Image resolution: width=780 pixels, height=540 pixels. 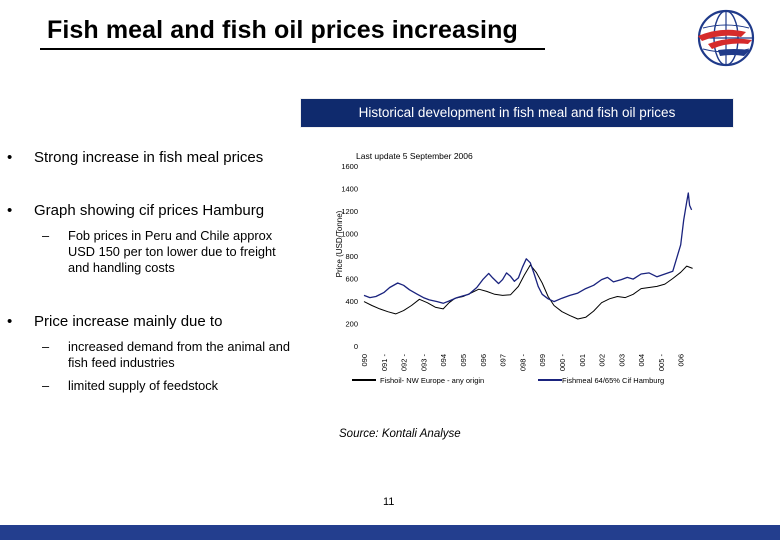 What do you see at coordinates (423, 363) in the screenshot?
I see `x-tick-label: 093 -` at bounding box center [423, 363].